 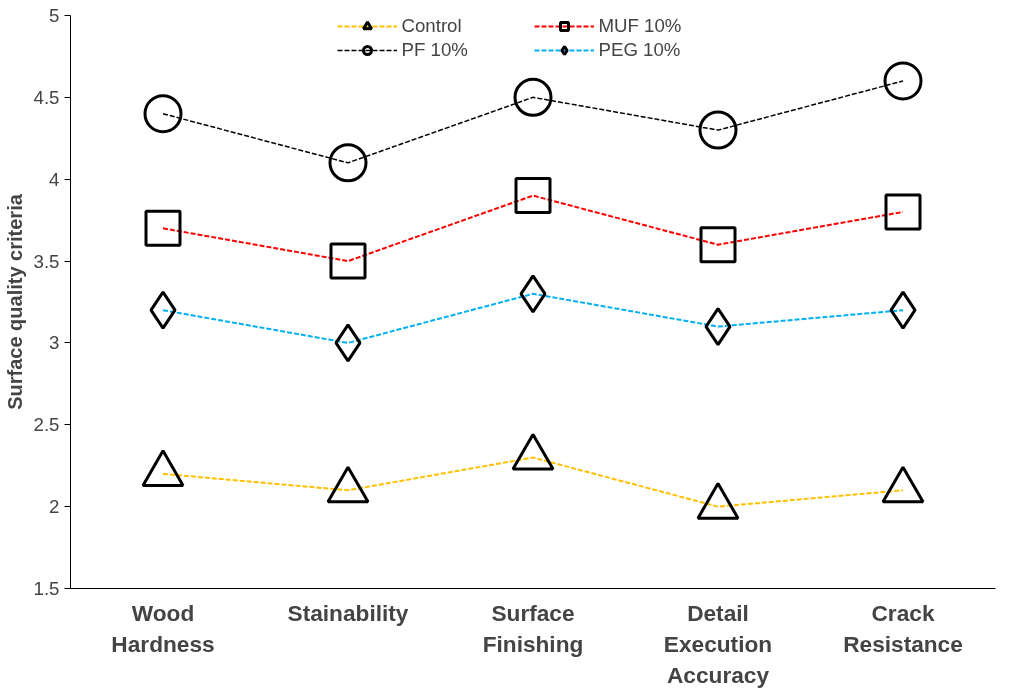 What do you see at coordinates (14, 301) in the screenshot?
I see `y-axis-title: Surface quality criteria` at bounding box center [14, 301].